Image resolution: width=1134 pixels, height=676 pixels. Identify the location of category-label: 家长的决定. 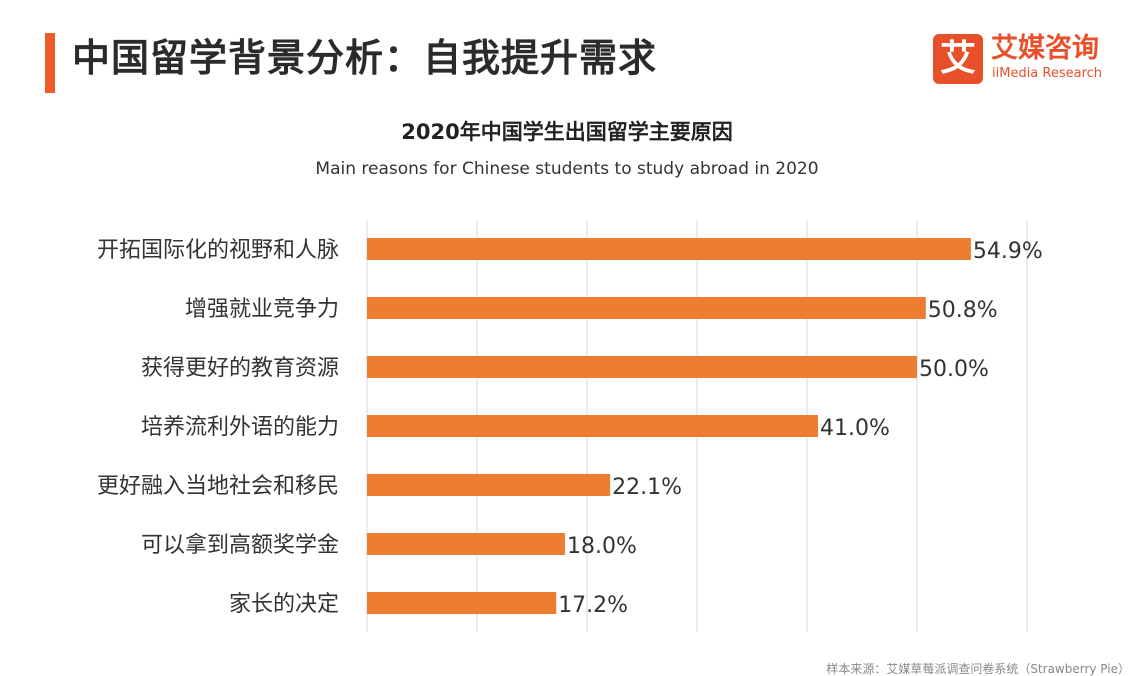
(284, 604).